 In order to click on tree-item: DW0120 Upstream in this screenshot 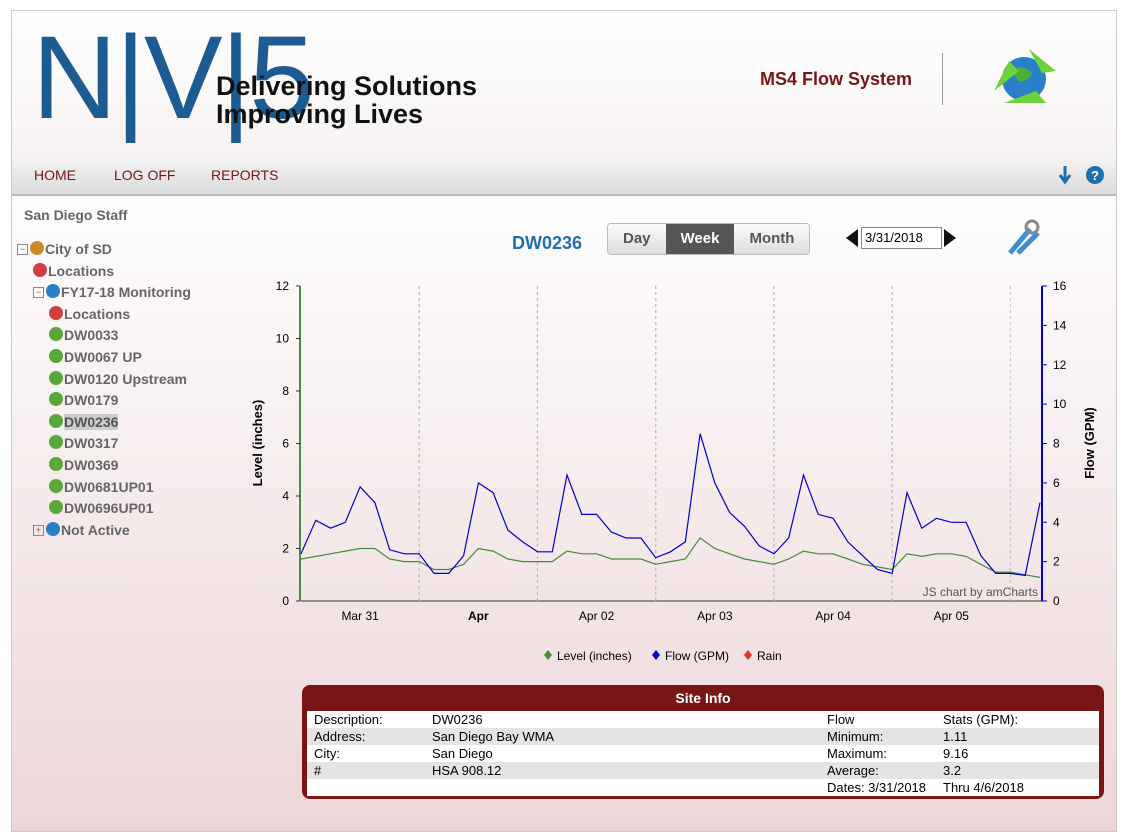, I will do `click(118, 378)`.